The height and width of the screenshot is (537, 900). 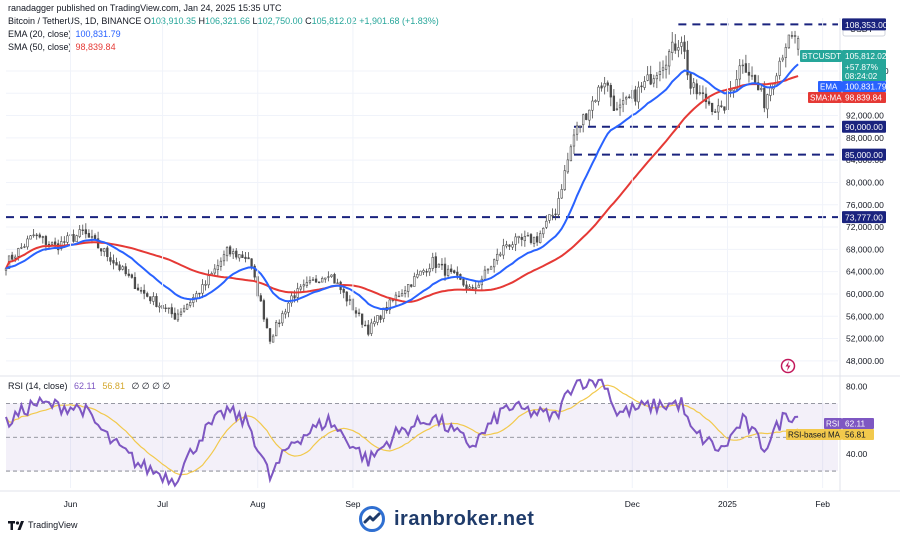 I want to click on rsi-ma-tag-label: RSI-based MA, so click(x=814, y=435).